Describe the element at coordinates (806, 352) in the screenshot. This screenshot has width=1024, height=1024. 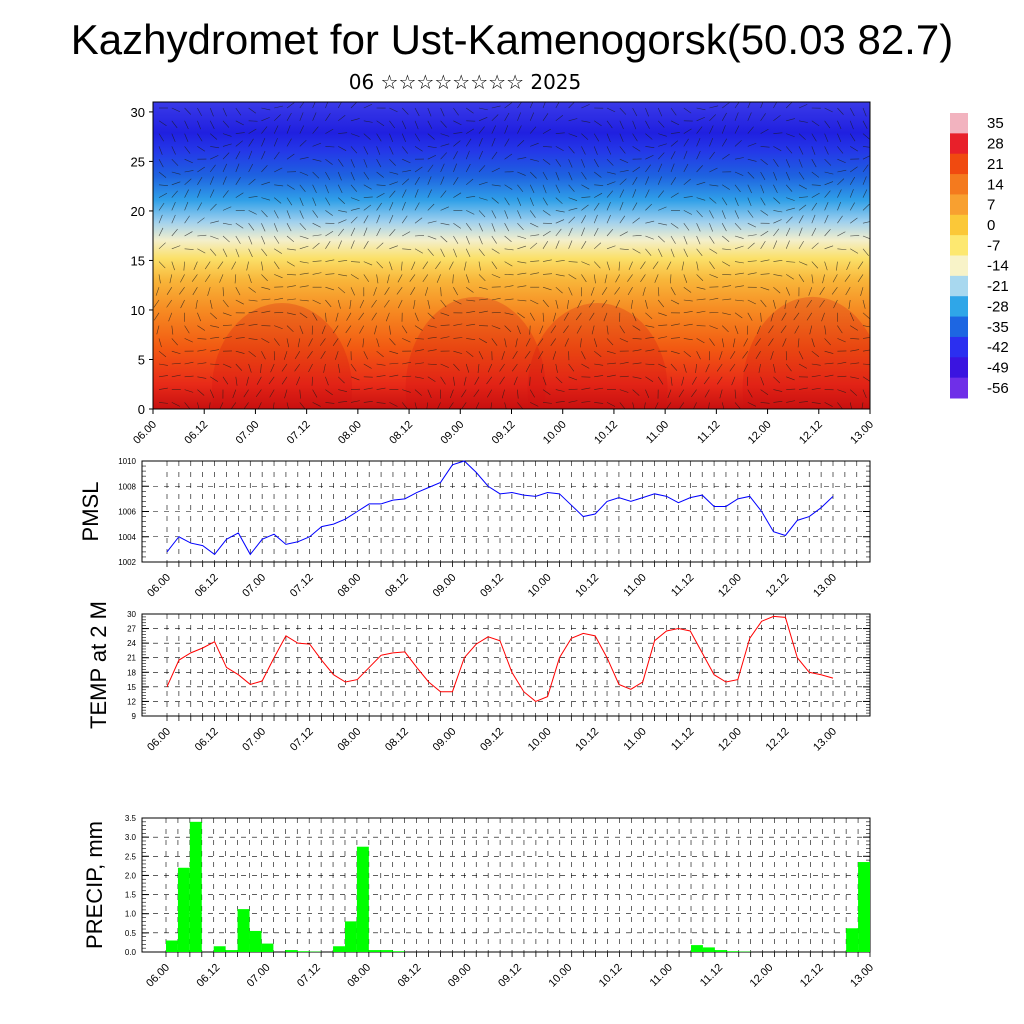
I see `warm-patch` at that location.